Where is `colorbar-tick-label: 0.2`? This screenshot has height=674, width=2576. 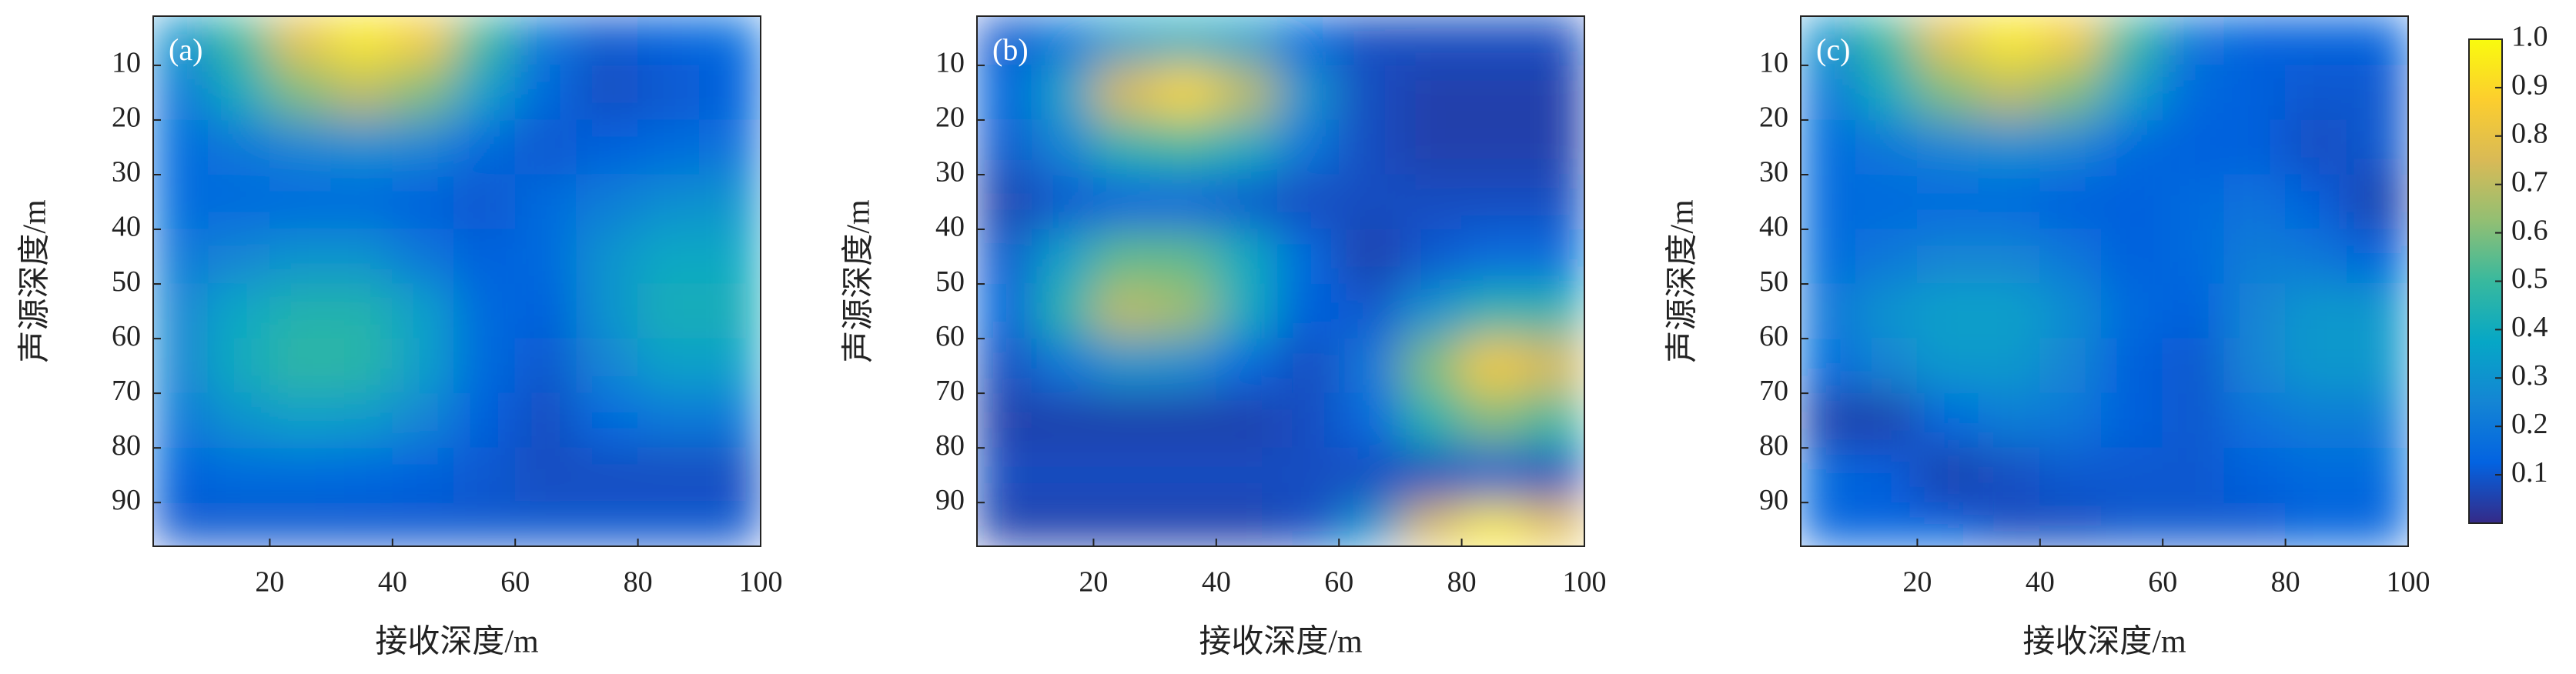 colorbar-tick-label: 0.2 is located at coordinates (2529, 424).